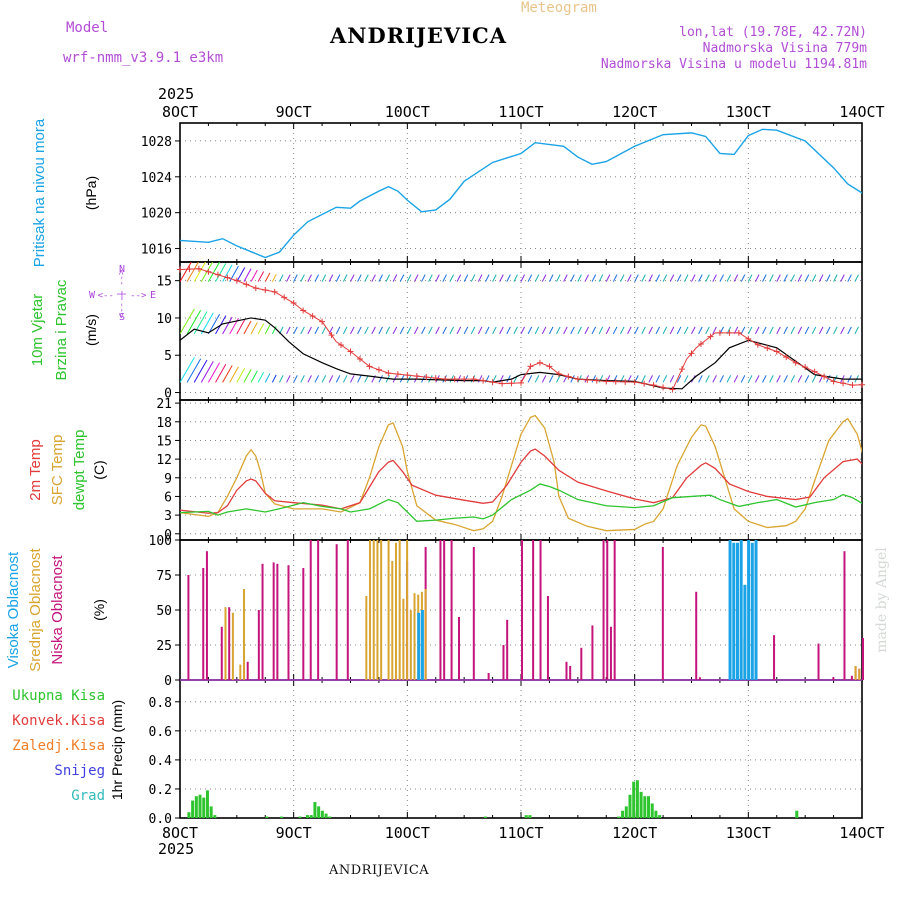 This screenshot has height=900, width=900. What do you see at coordinates (57, 470) in the screenshot?
I see `sfc-temp-label: SFC Temp` at bounding box center [57, 470].